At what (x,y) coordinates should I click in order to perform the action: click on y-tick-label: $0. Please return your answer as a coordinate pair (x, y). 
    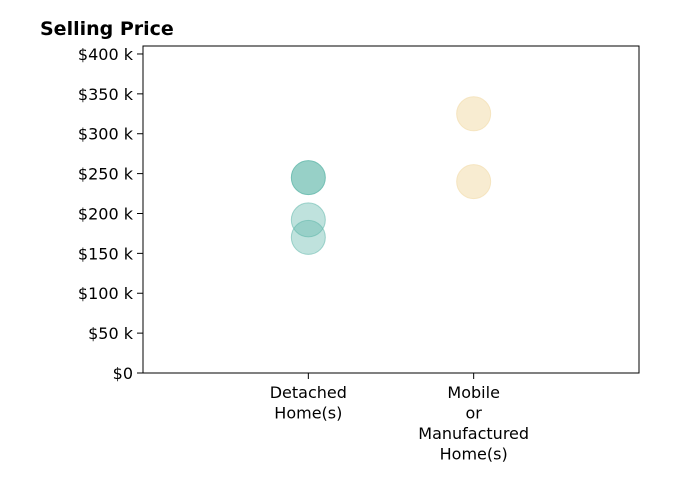
    Looking at the image, I should click on (123, 373).